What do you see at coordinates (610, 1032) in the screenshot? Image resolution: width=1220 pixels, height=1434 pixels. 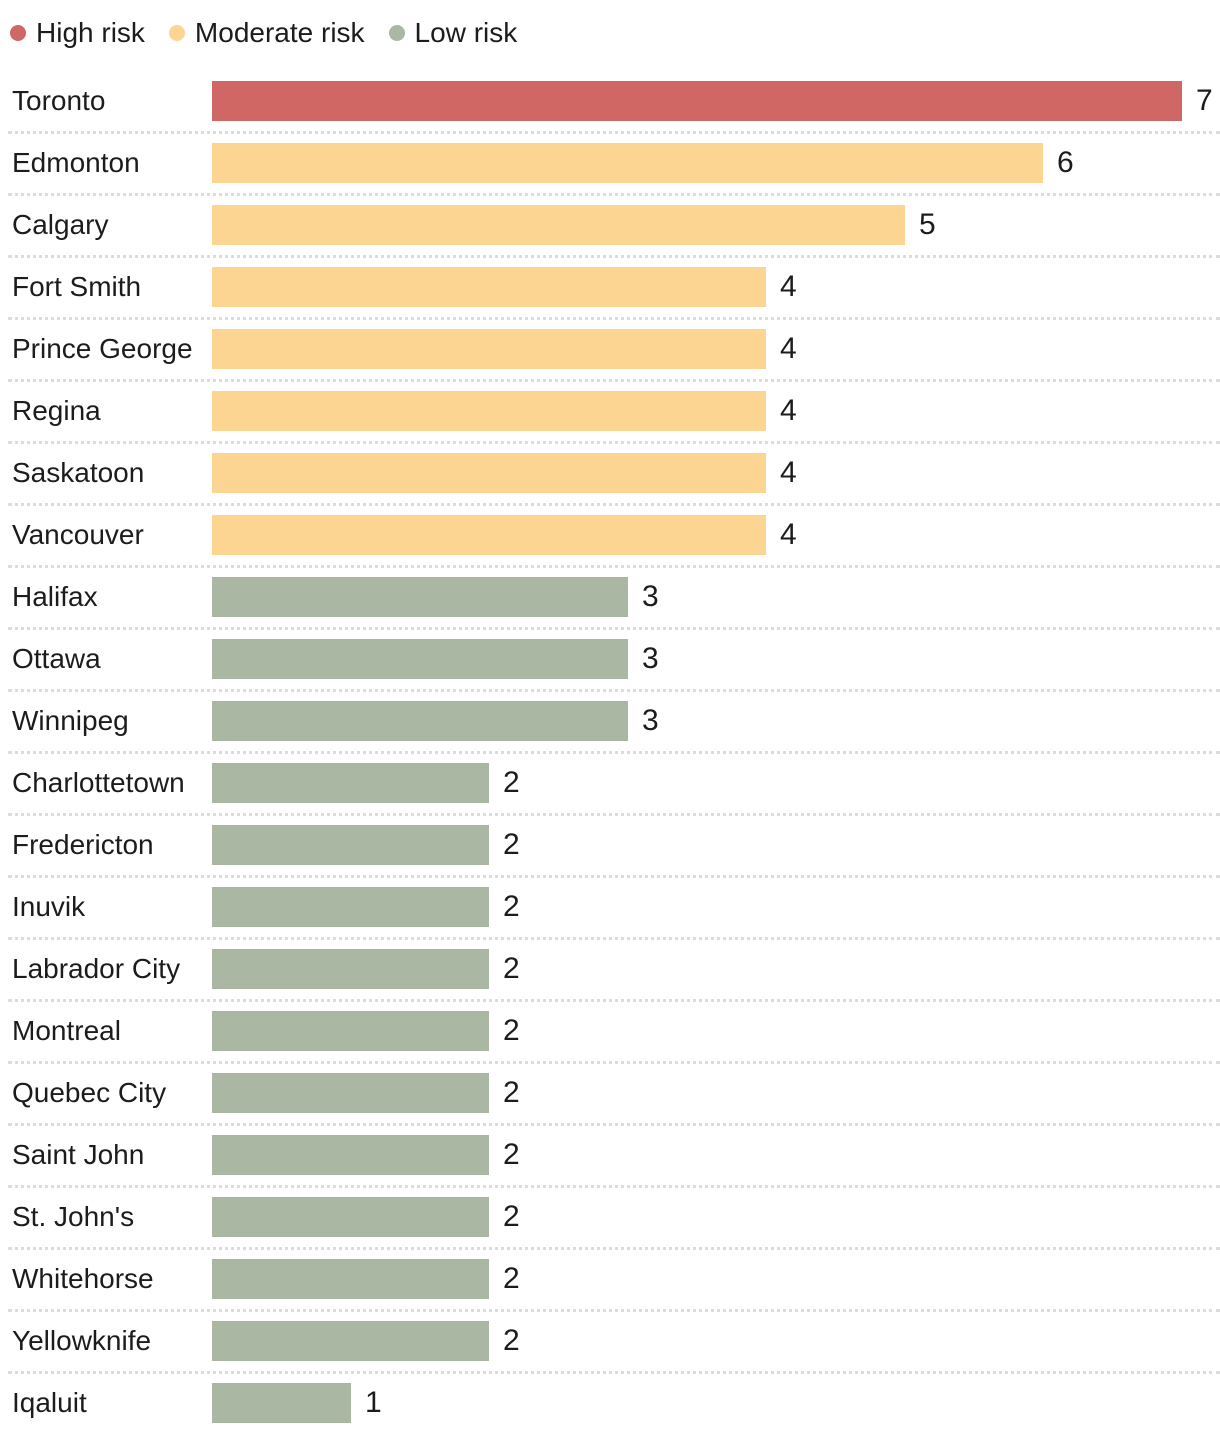 I see `chart-row: Montreal 2` at bounding box center [610, 1032].